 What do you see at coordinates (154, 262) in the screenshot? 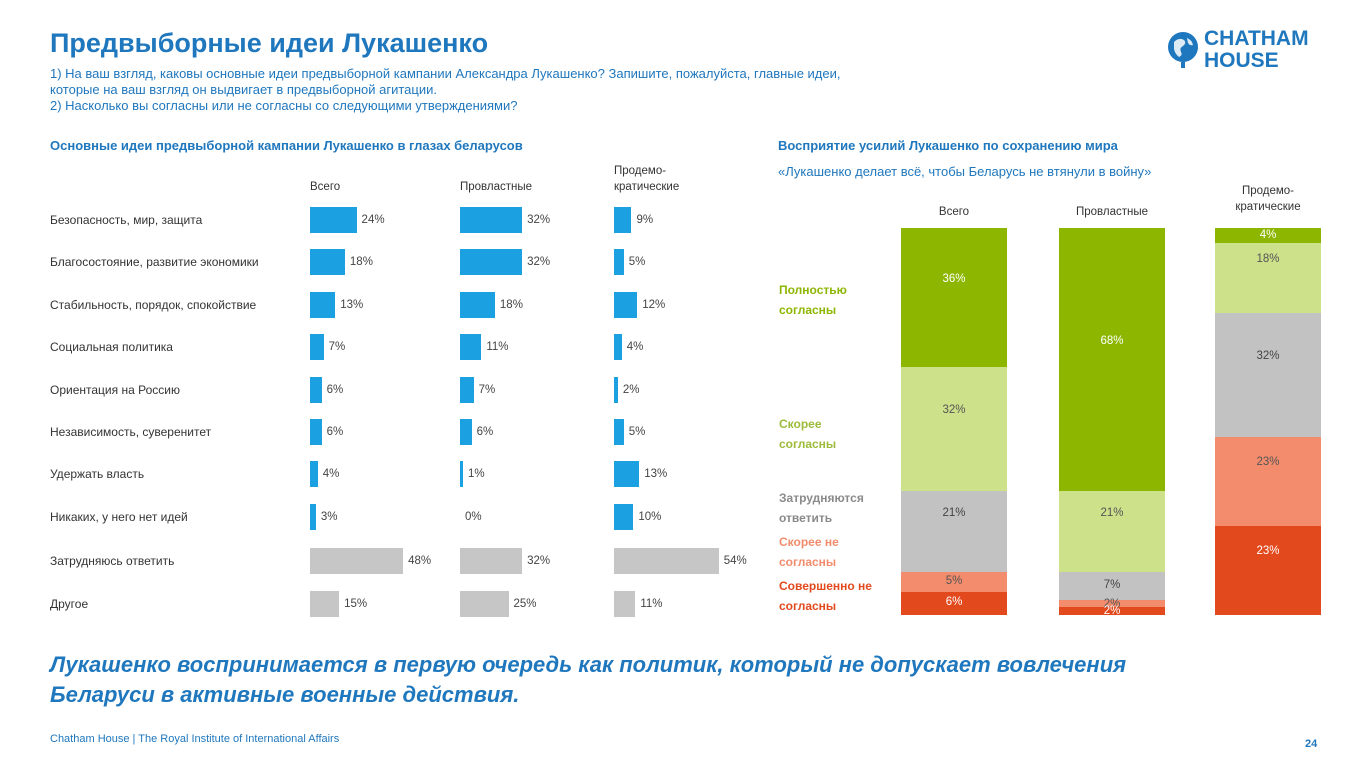
I see `category-label: Благосостояние, развитие экономики` at bounding box center [154, 262].